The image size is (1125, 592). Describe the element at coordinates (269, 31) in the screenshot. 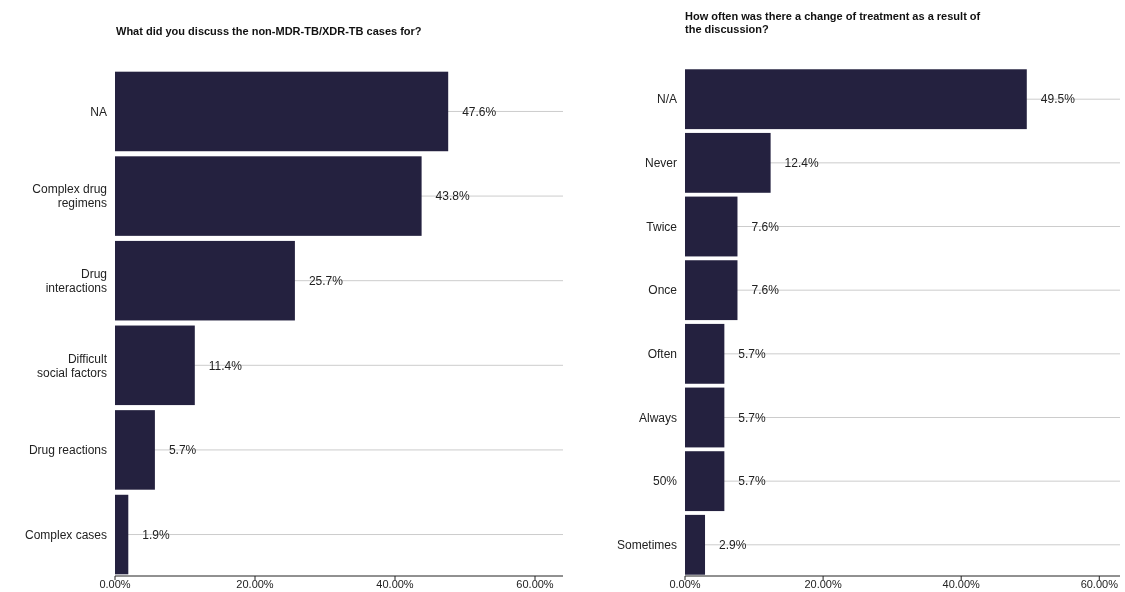

I see `chart-title: What did you discuss the non-MDR-TB/XDR-TB cases for?` at that location.